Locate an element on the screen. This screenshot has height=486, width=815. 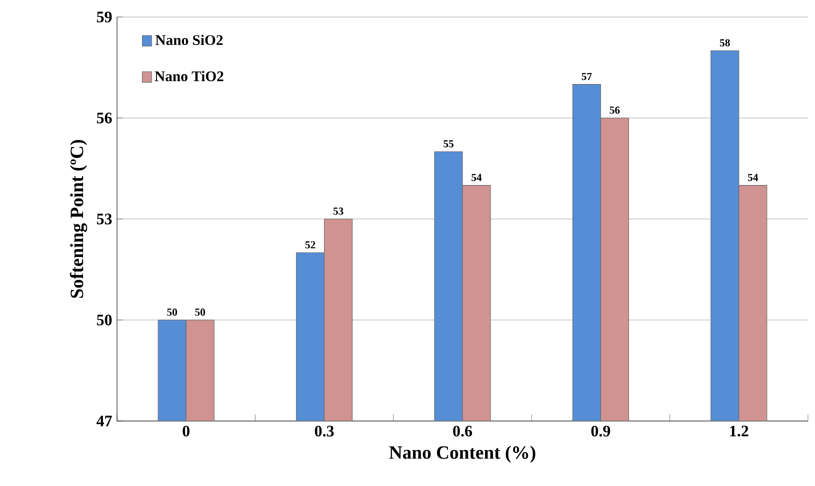
x-tick-label: 1.2 is located at coordinates (739, 431).